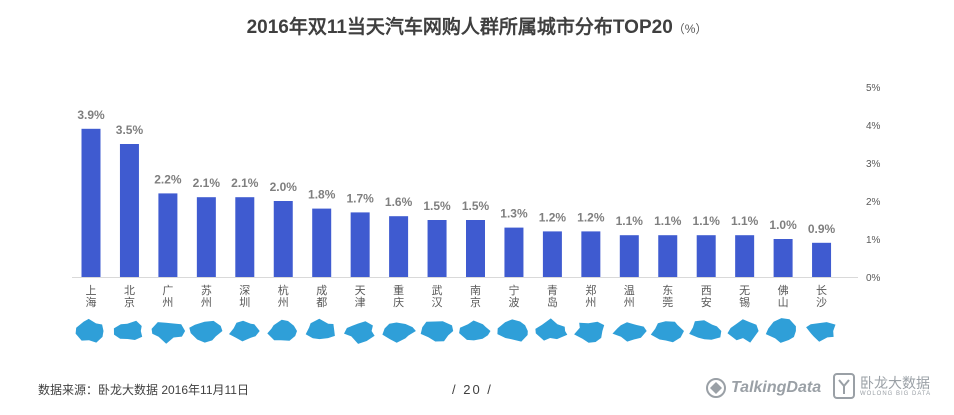  Describe the element at coordinates (283, 290) in the screenshot. I see `x-tick-label: 杭` at that location.